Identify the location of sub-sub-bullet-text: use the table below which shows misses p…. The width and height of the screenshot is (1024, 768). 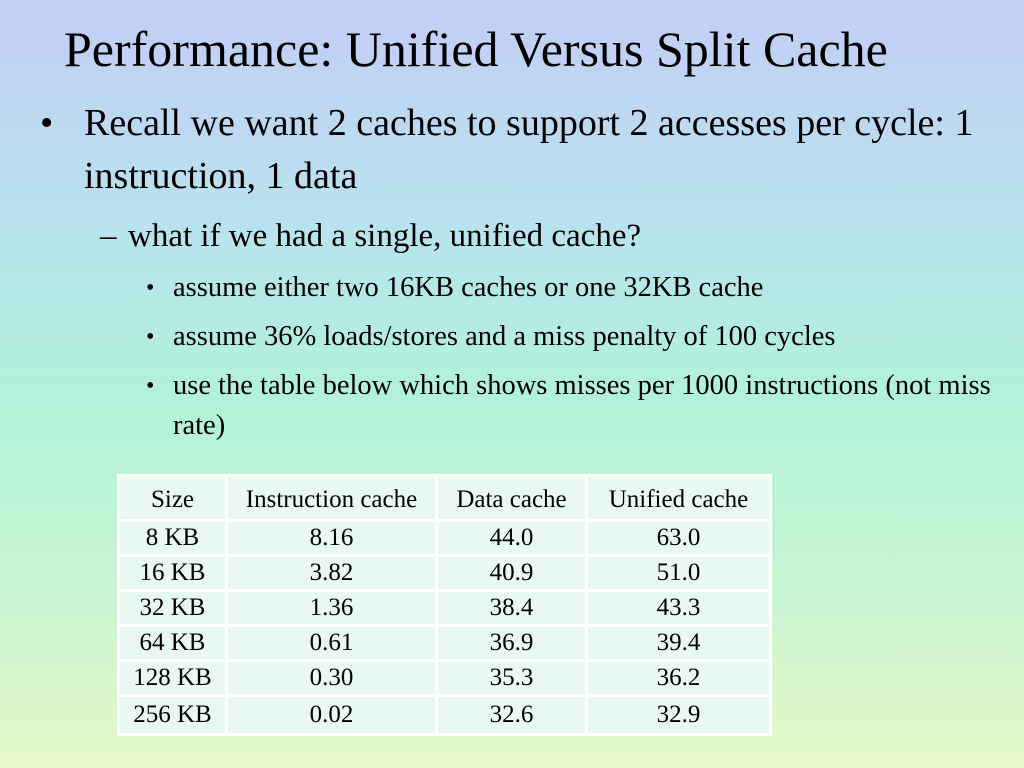
(582, 405).